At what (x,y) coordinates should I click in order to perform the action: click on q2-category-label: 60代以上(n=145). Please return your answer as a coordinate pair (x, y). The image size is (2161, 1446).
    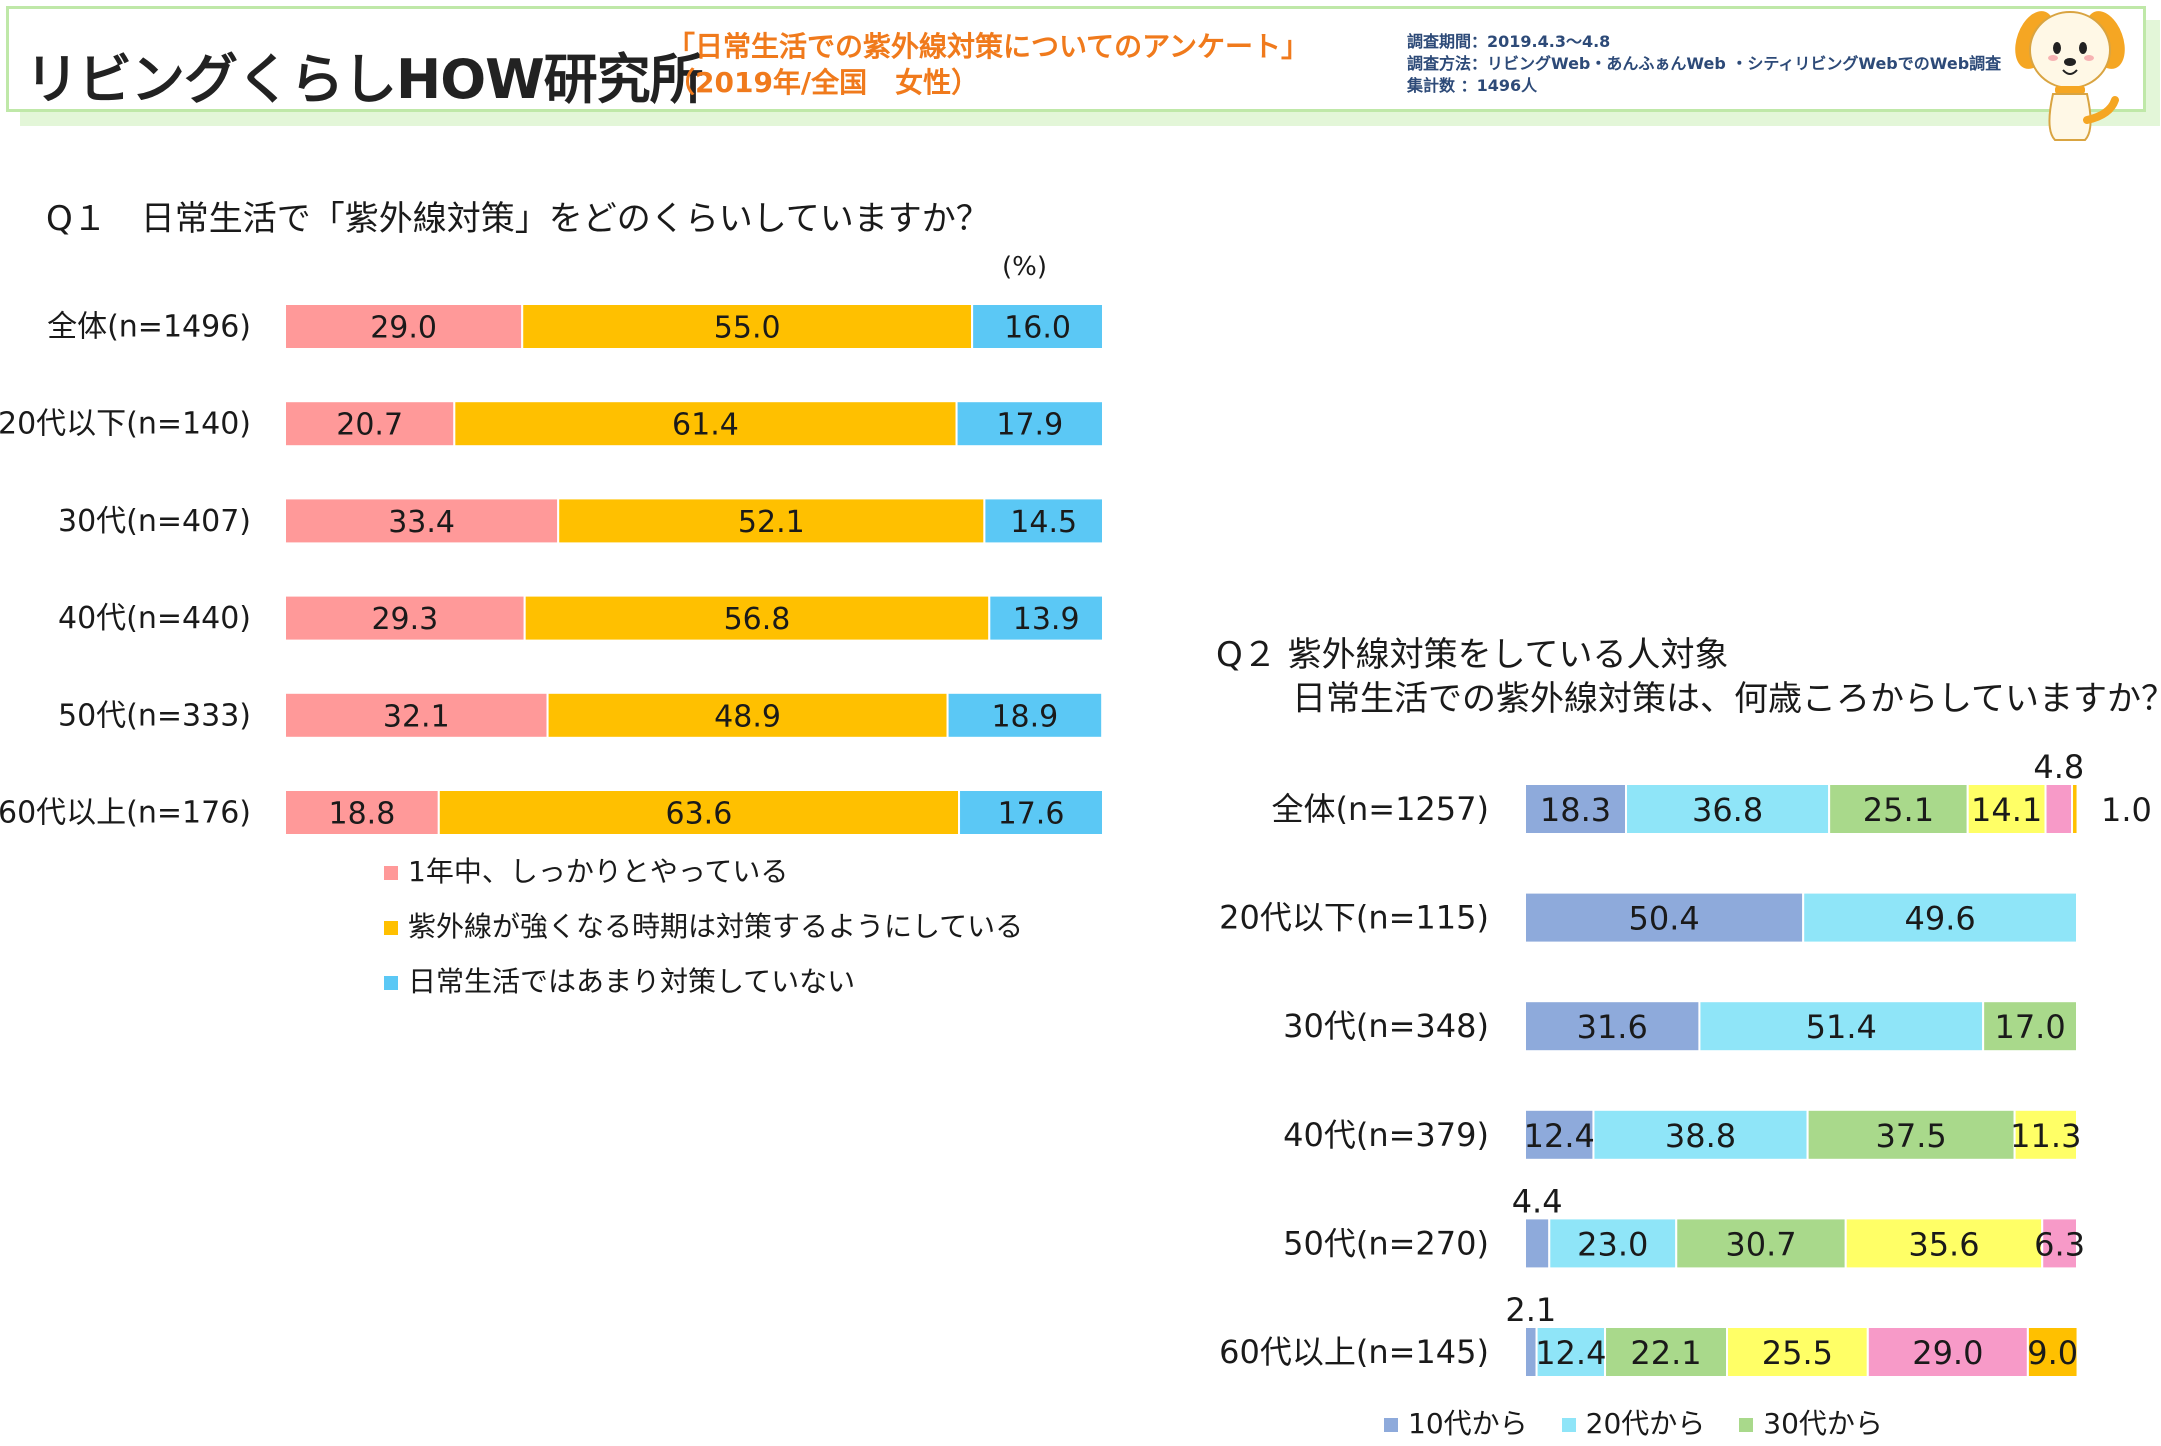
    Looking at the image, I should click on (1354, 1352).